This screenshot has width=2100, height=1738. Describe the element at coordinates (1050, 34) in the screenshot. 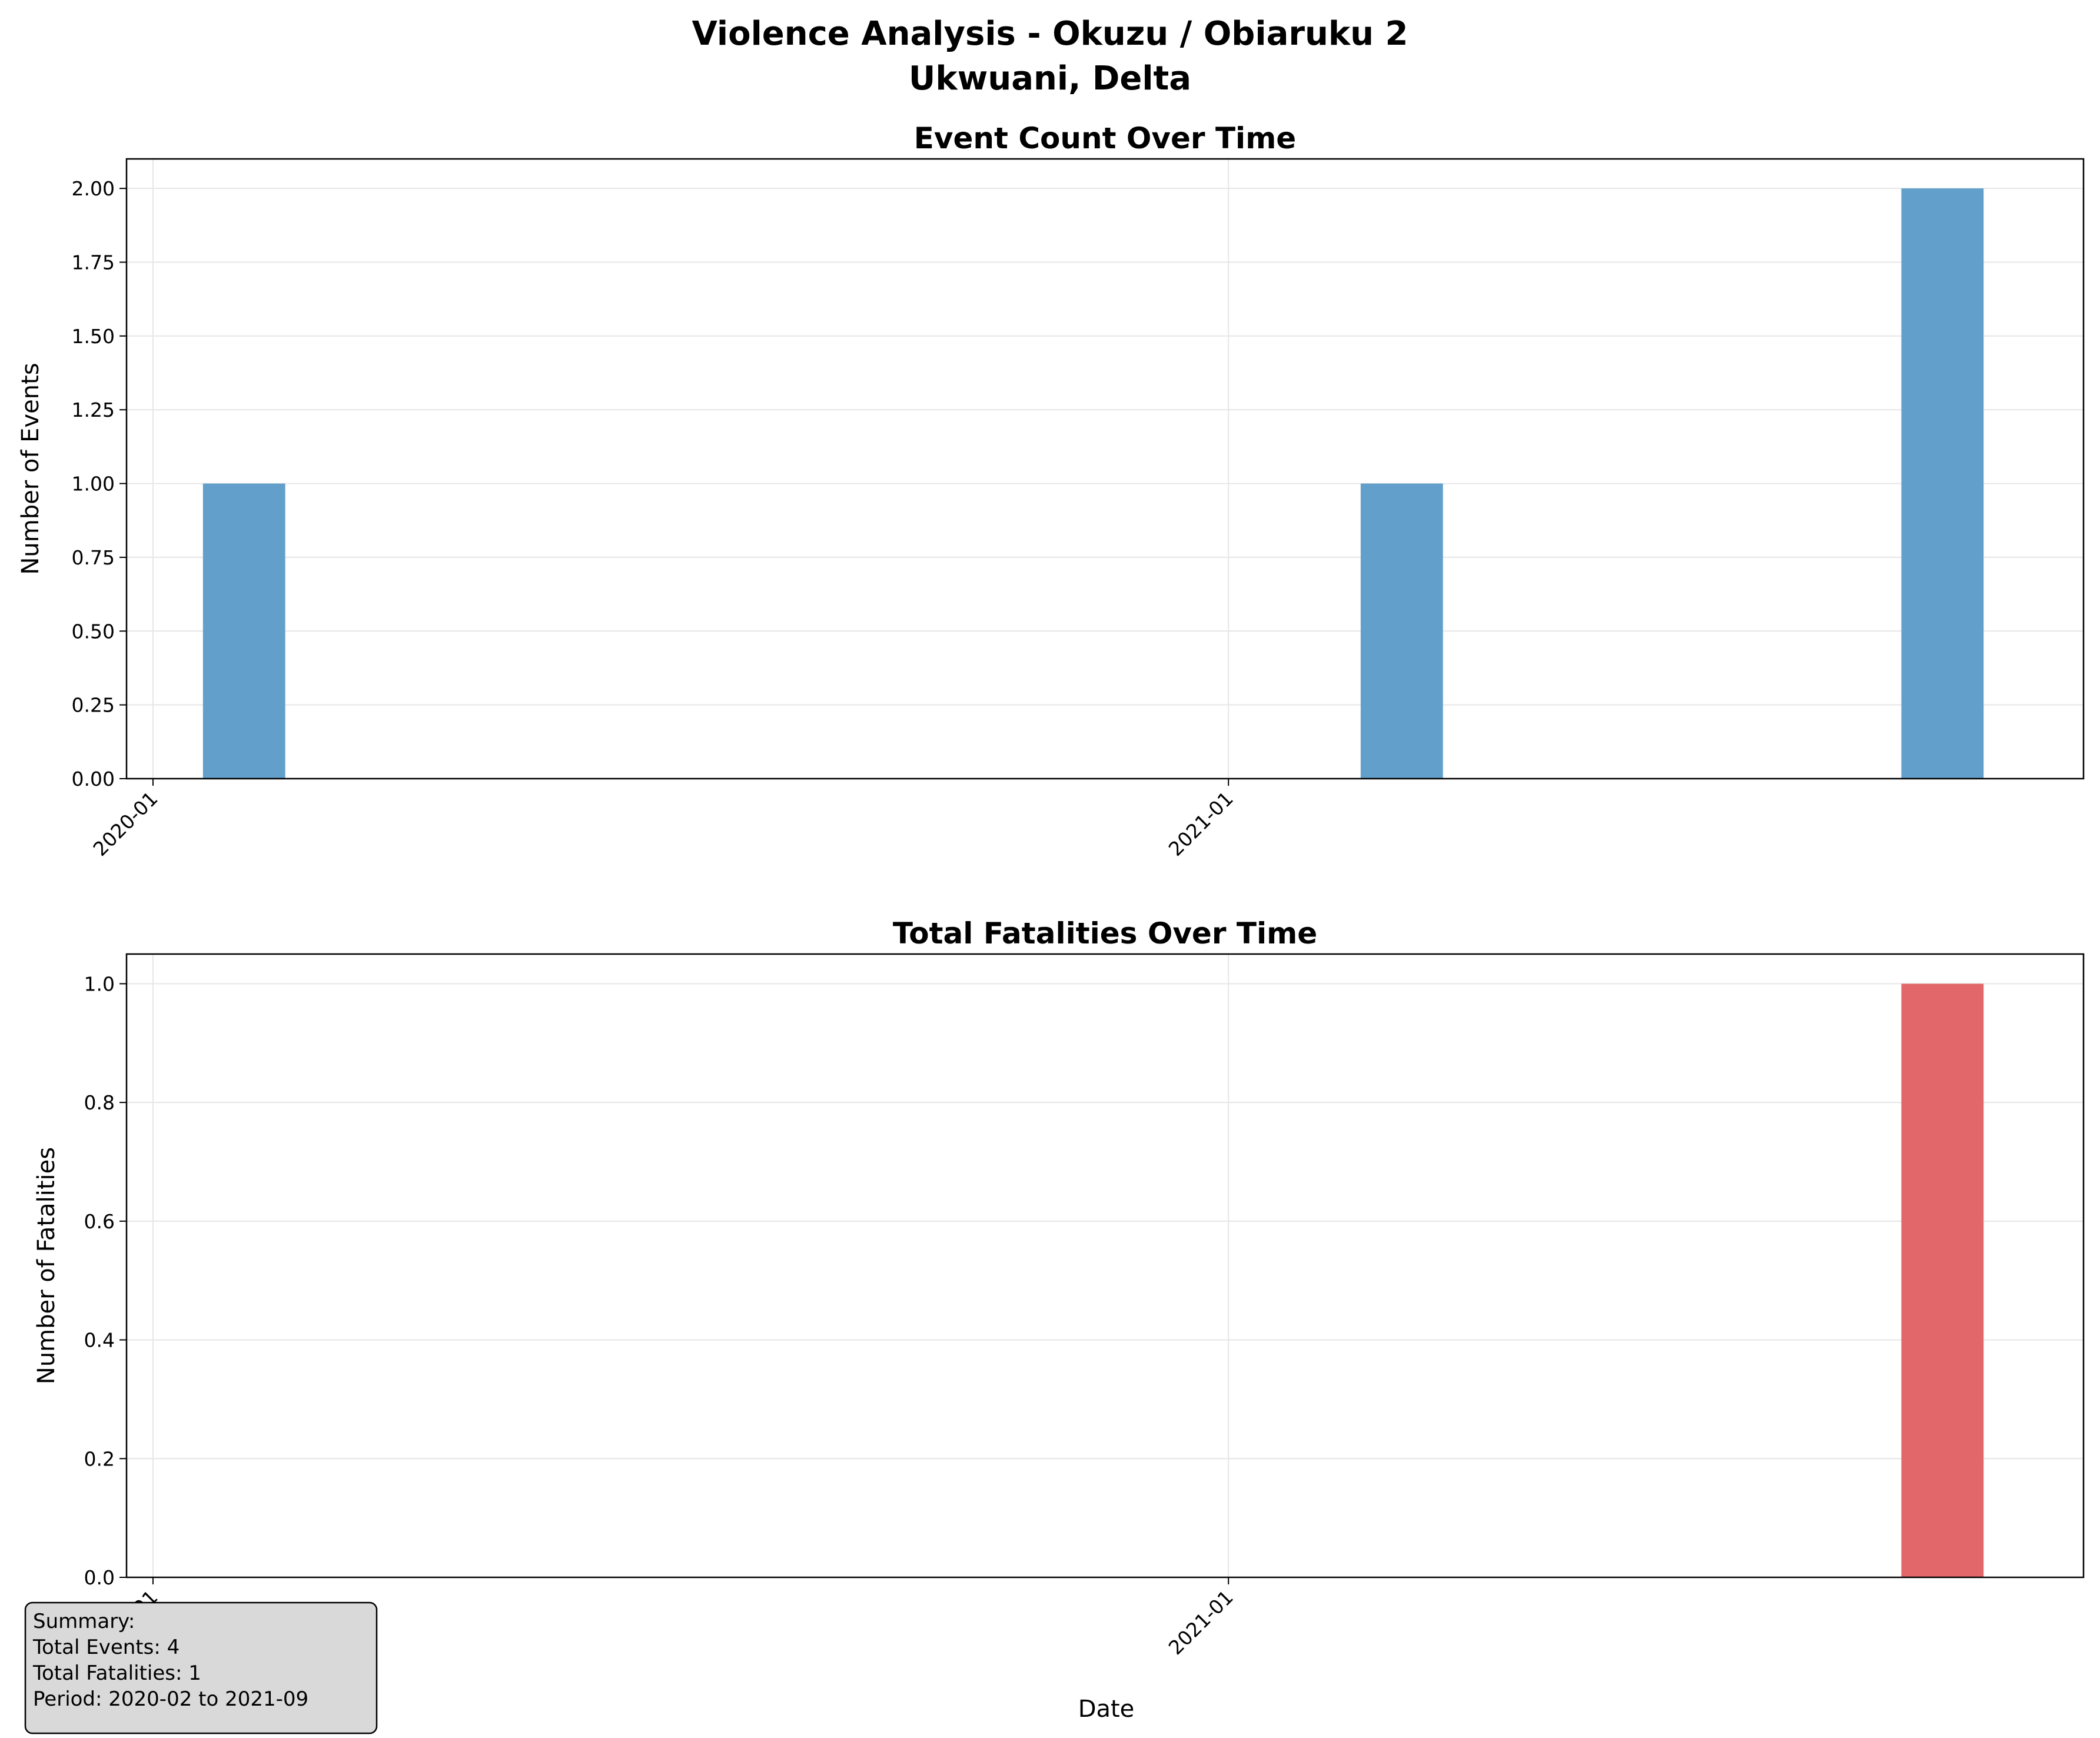

I see `figure-title: Violence Analysis - Okuzu / Obiaruku 2` at that location.